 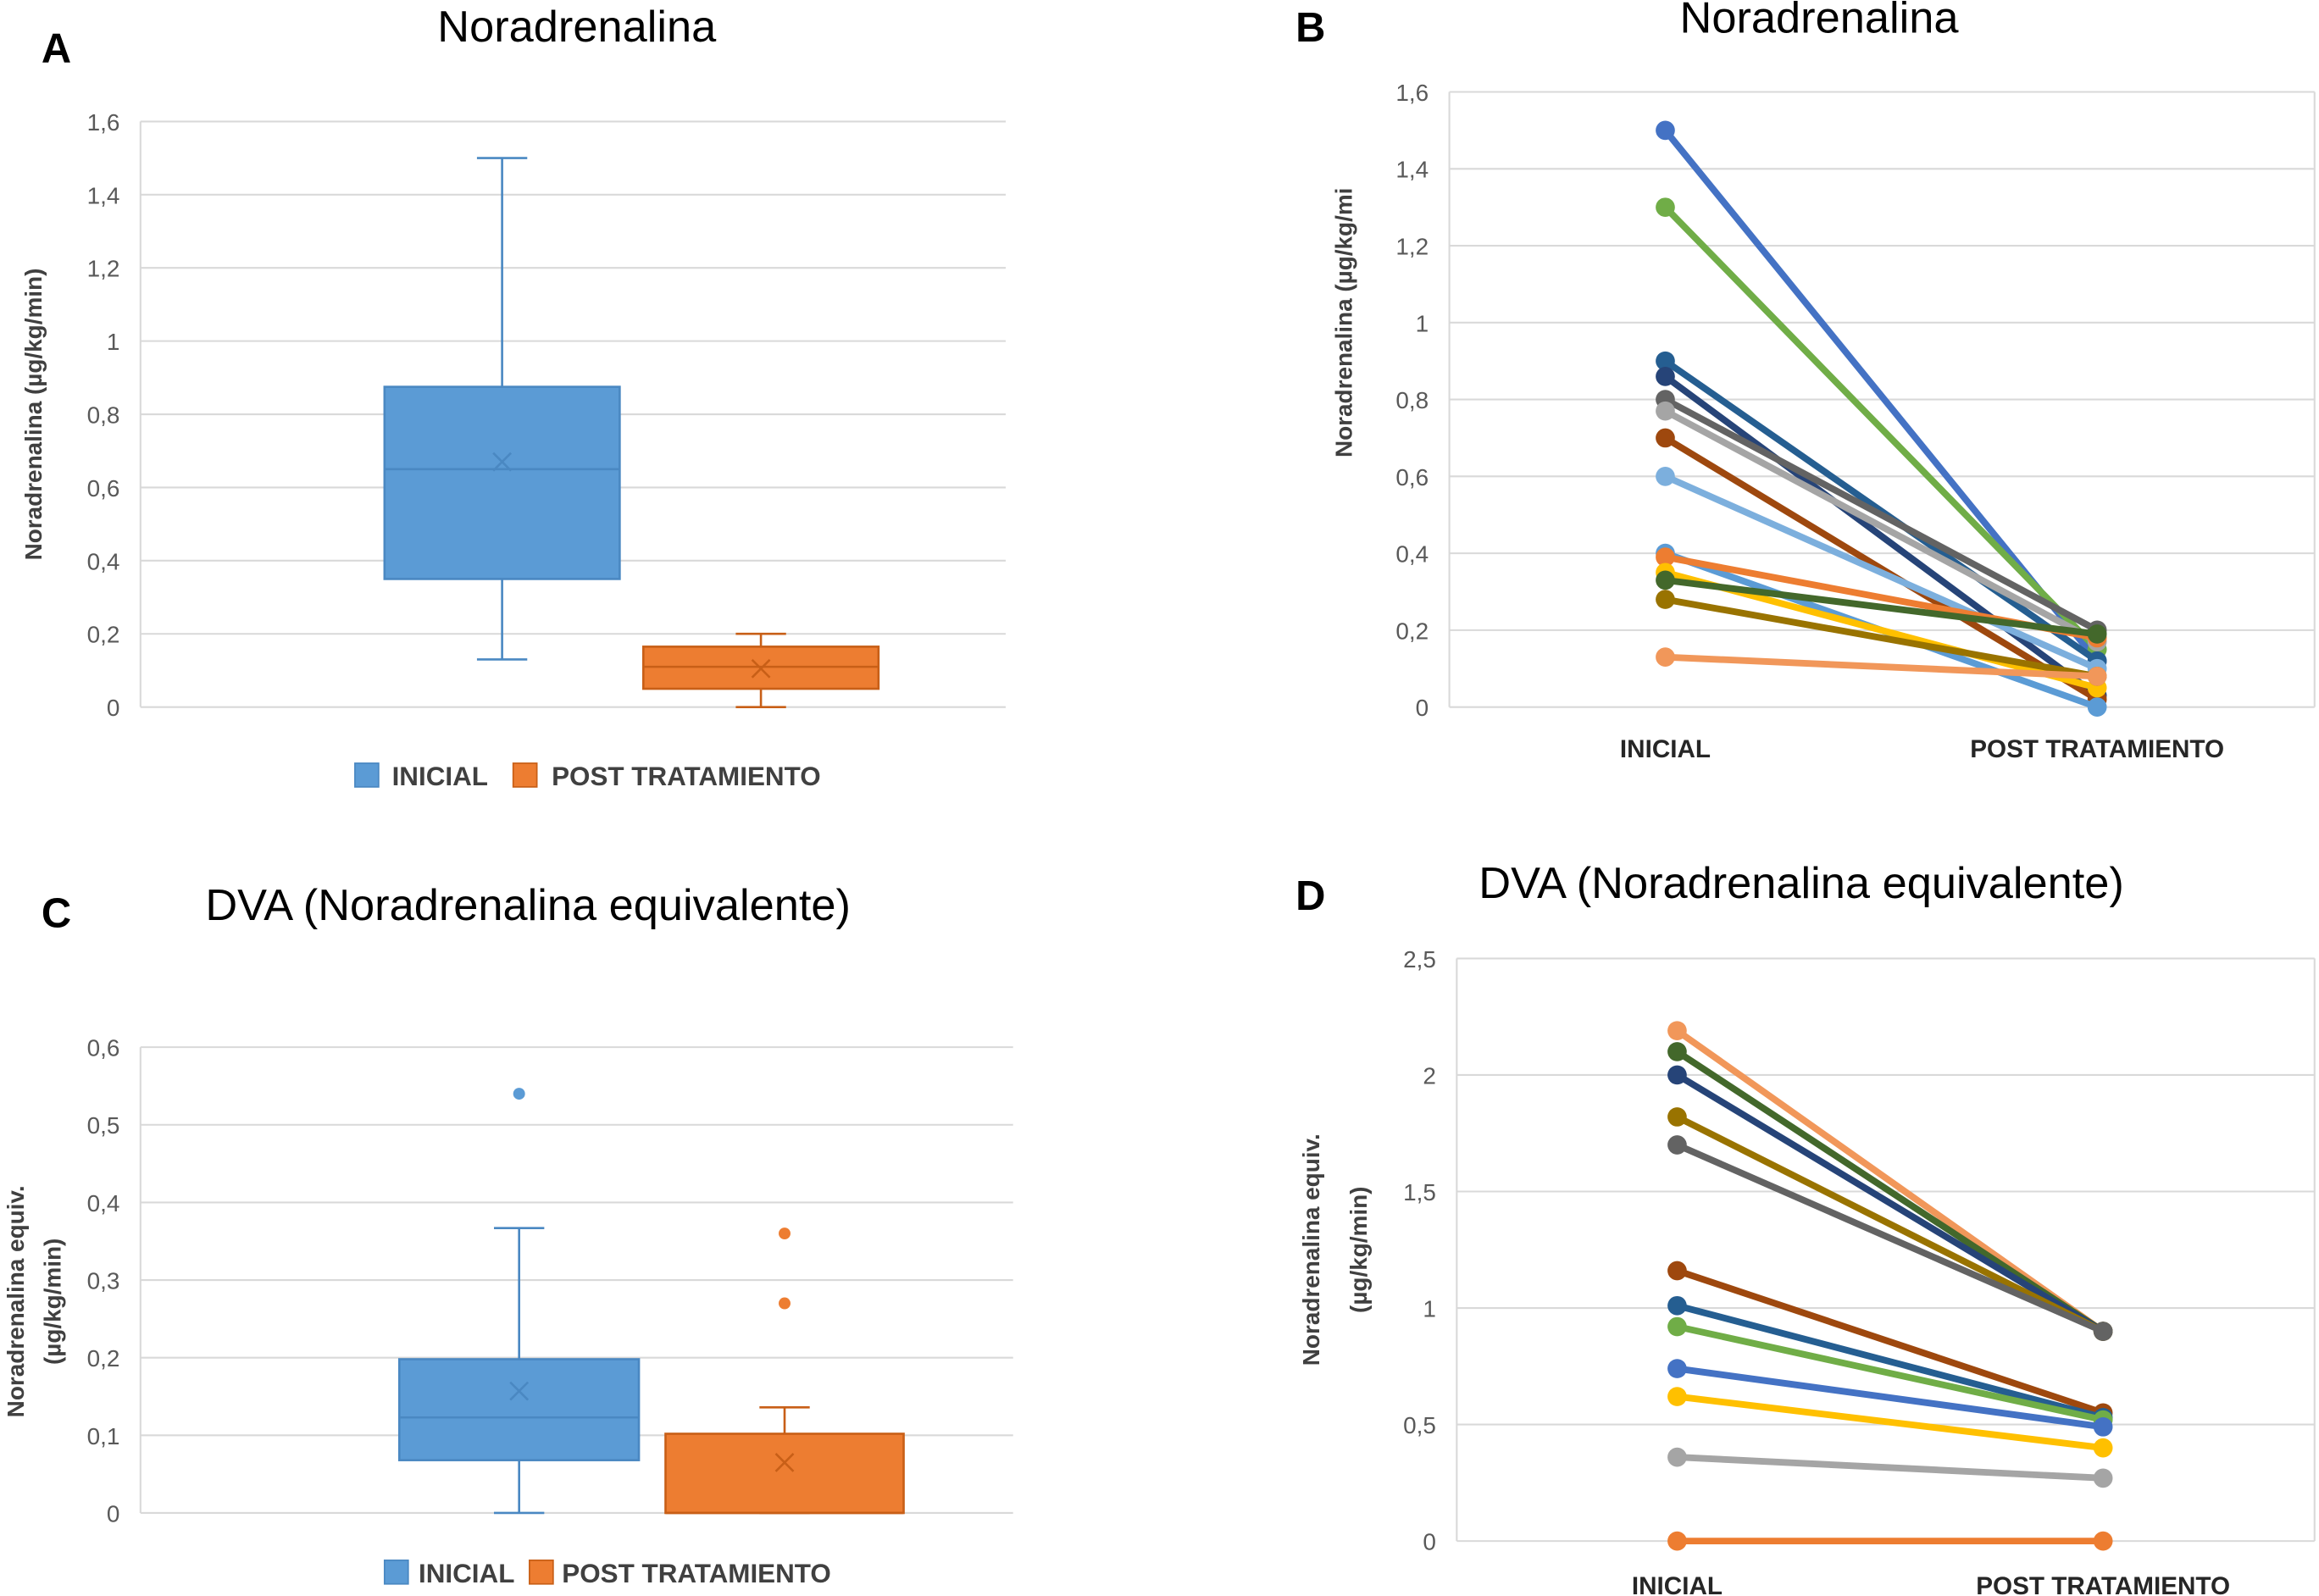 What do you see at coordinates (1343, 322) in the screenshot?
I see `y-axis-label: Noradrenalina (µg/kg/mi` at bounding box center [1343, 322].